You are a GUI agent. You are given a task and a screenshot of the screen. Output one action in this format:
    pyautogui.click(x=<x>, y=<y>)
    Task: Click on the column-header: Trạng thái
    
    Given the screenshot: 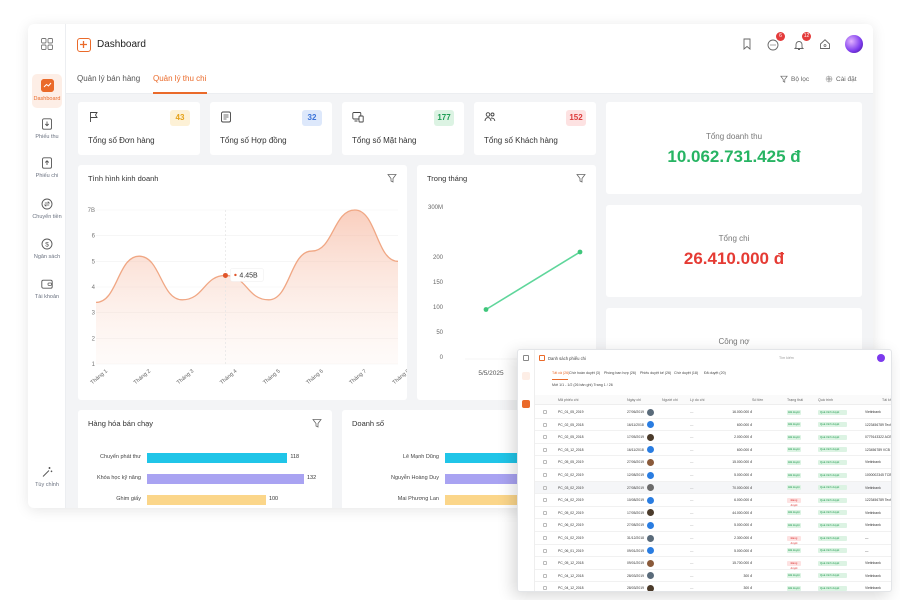 What is the action you would take?
    pyautogui.click(x=795, y=400)
    